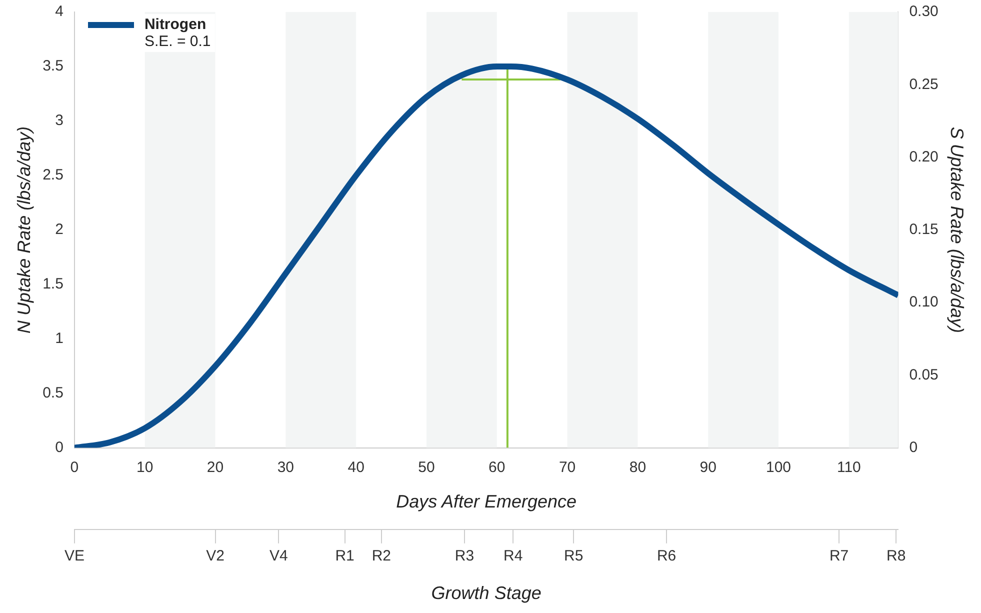 This screenshot has height=613, width=981. What do you see at coordinates (708, 467) in the screenshot?
I see `x-tick-label: 90` at bounding box center [708, 467].